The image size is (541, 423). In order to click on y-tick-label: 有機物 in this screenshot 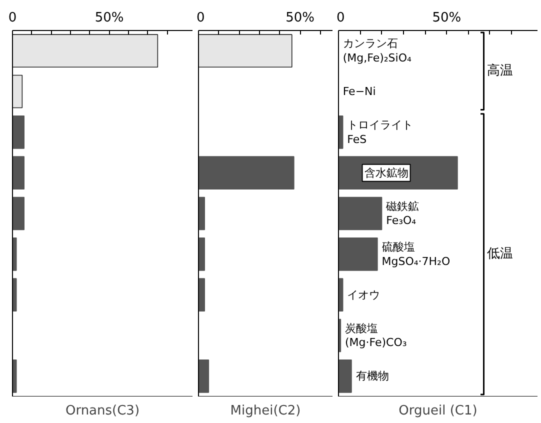, I will do `click(372, 376)`.